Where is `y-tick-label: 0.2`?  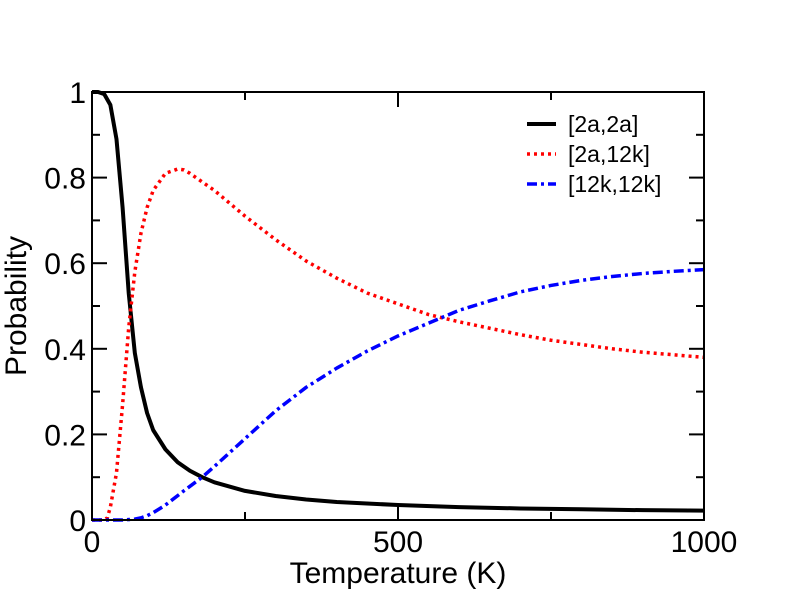 y-tick-label: 0.2 is located at coordinates (65, 435).